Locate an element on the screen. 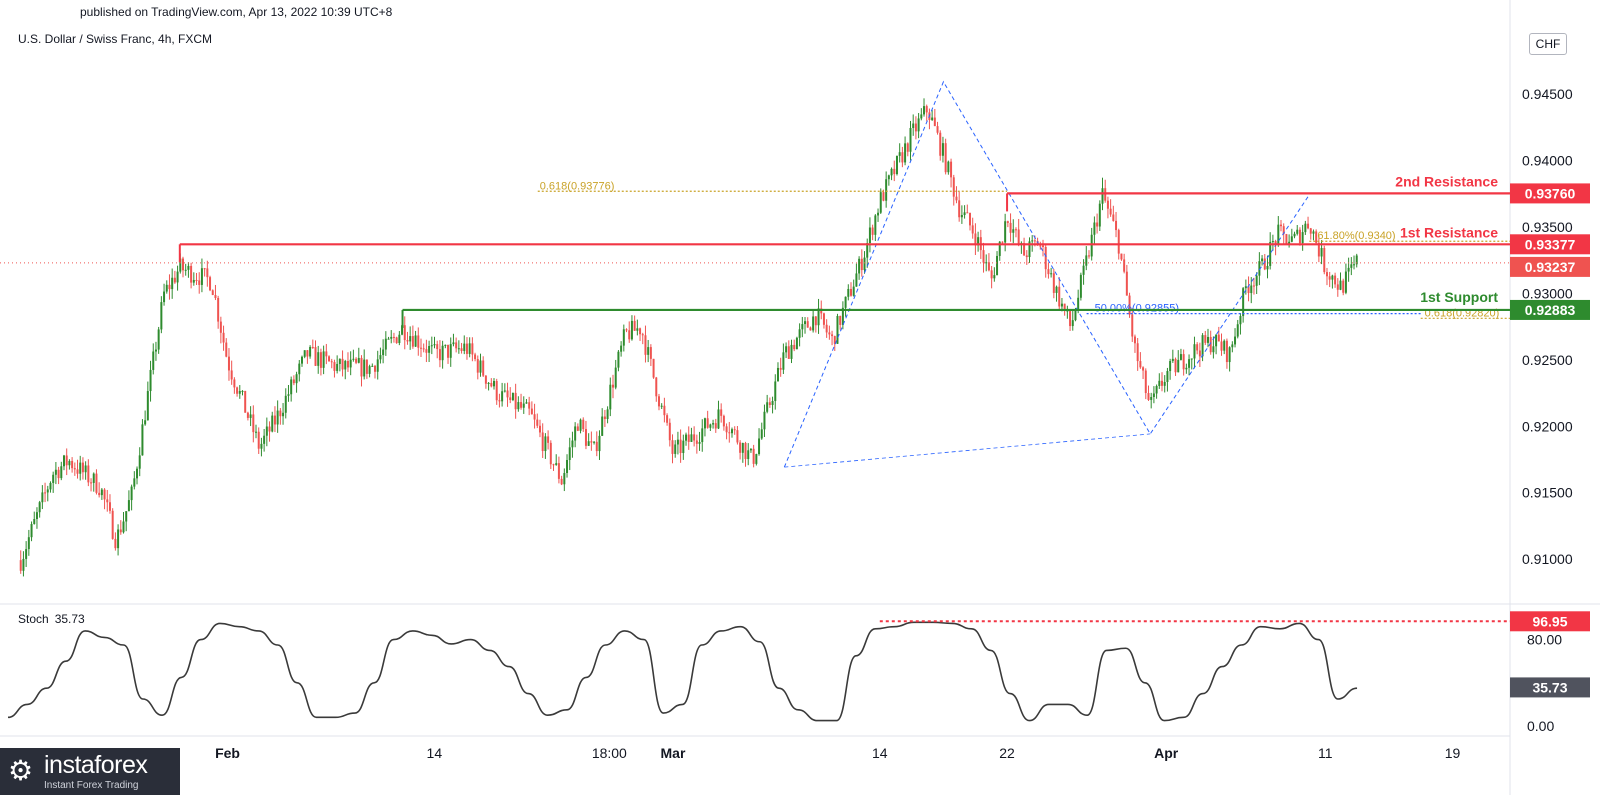 The image size is (1600, 795). price-tick-label: 0.92000 is located at coordinates (1547, 426).